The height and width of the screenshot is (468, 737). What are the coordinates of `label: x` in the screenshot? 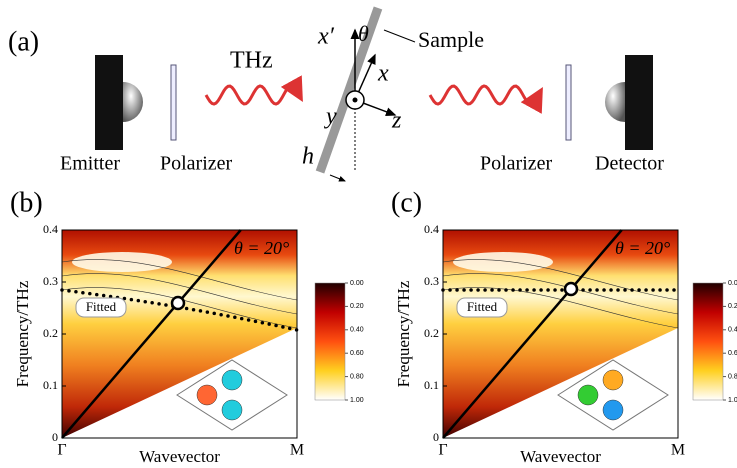 It's located at (383, 74).